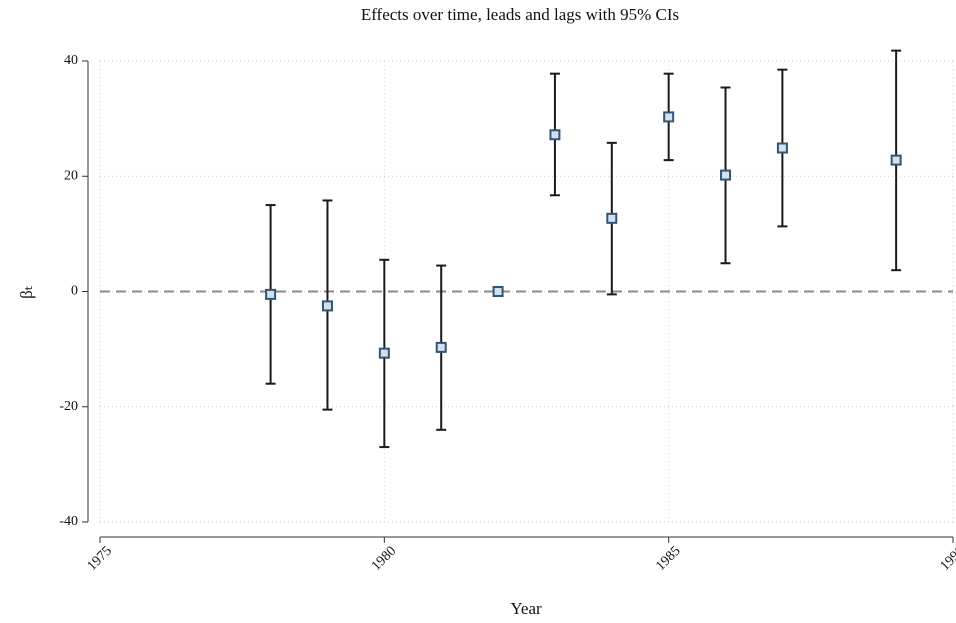 The width and height of the screenshot is (956, 623). What do you see at coordinates (526, 608) in the screenshot?
I see `x-axis-label: Year` at bounding box center [526, 608].